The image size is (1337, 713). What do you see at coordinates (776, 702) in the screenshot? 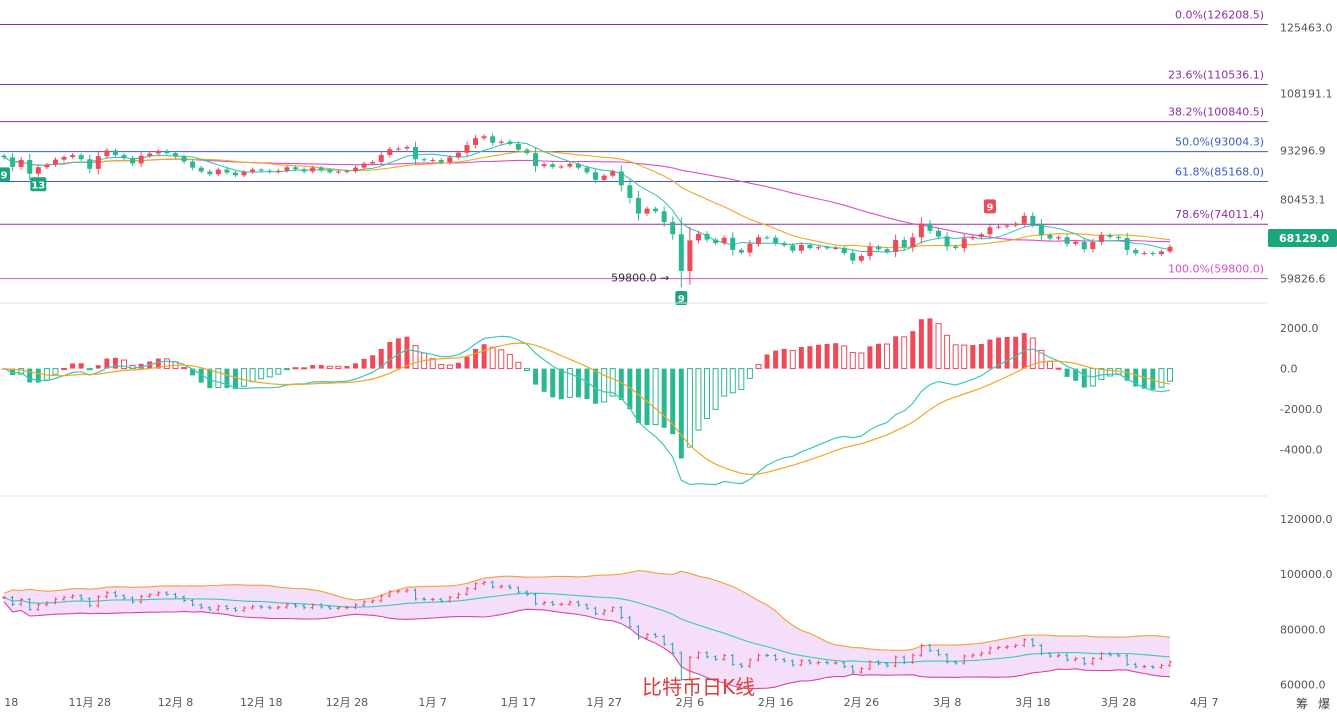
I see `x-tick-label: 2月 16` at bounding box center [776, 702].